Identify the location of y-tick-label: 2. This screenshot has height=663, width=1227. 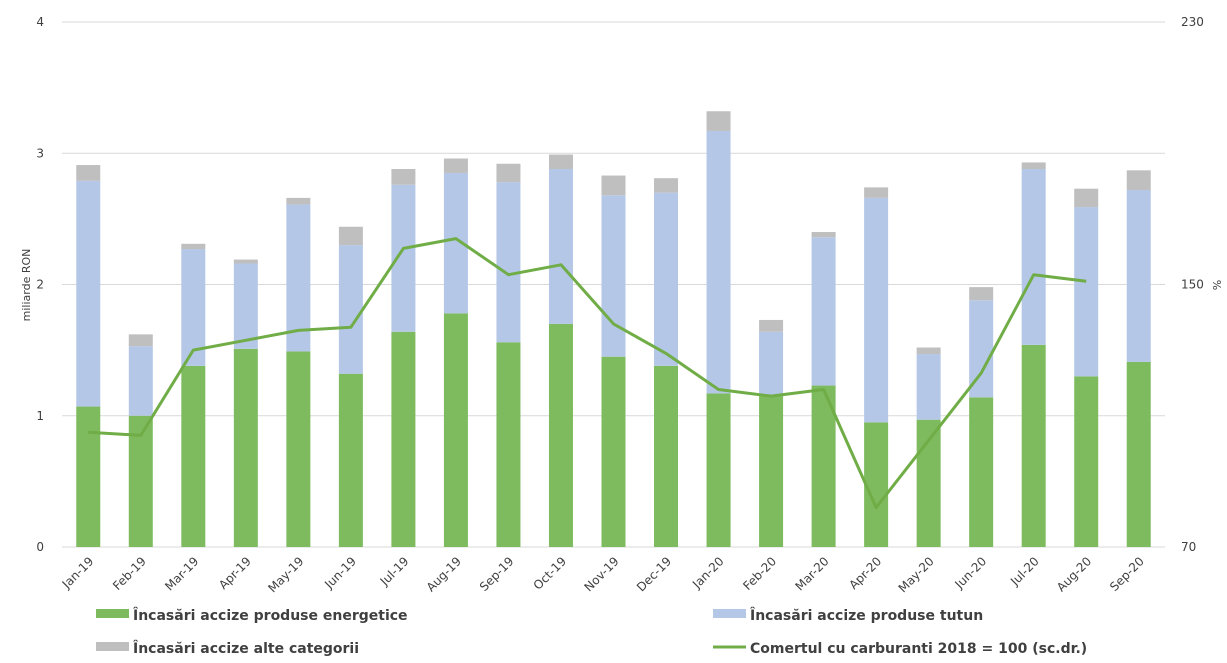
(40, 285).